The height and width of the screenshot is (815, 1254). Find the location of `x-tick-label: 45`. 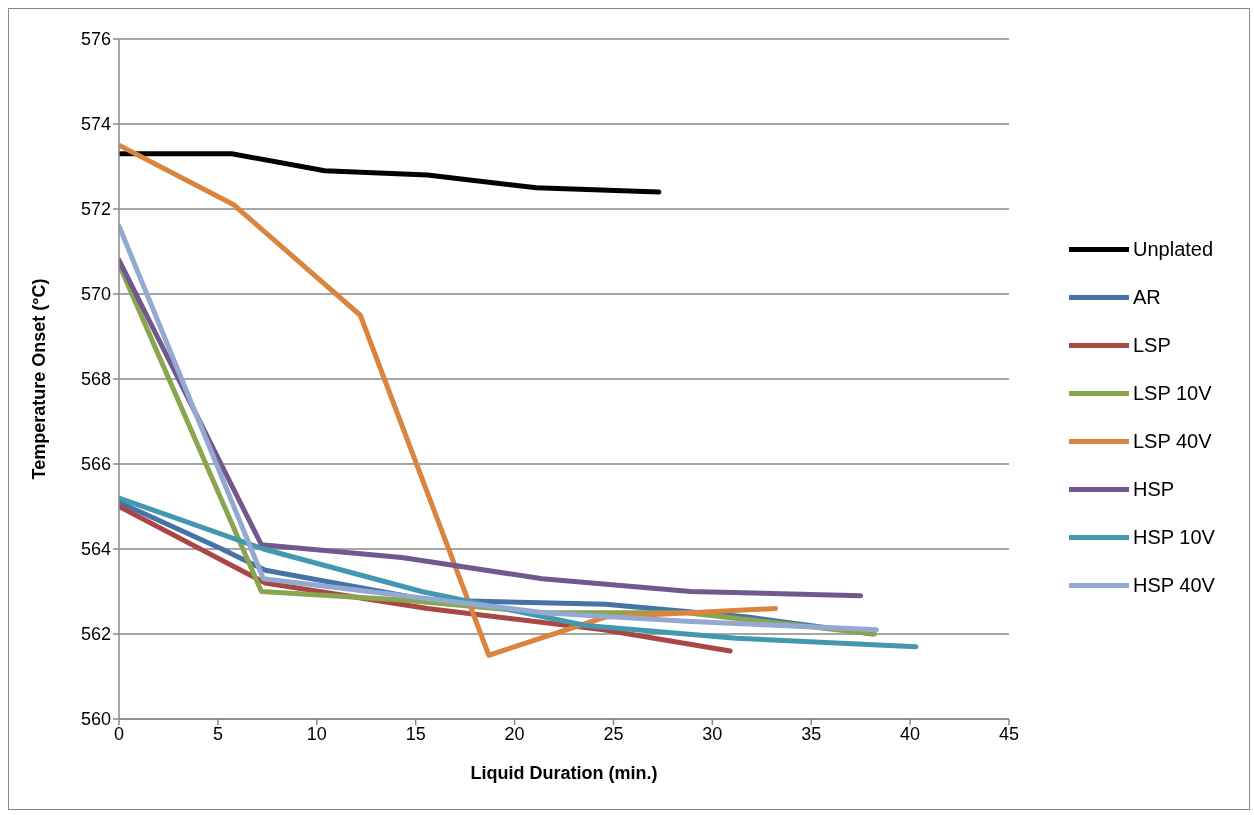

x-tick-label: 45 is located at coordinates (1009, 733).